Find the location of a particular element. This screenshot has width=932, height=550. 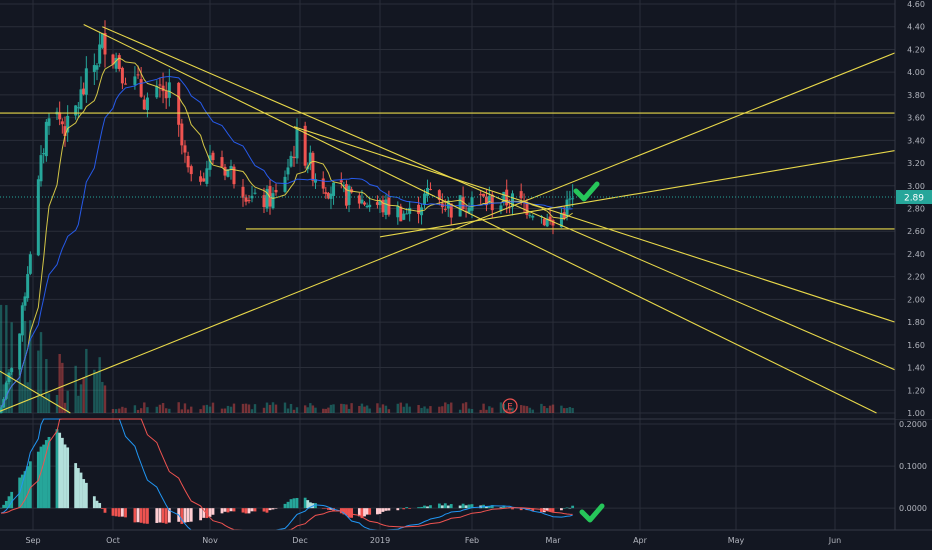

price-tick-label: 1.00 is located at coordinates (916, 413).